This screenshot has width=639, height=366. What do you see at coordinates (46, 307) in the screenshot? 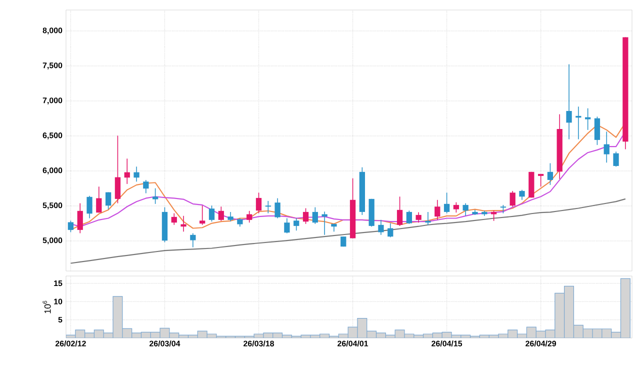
I see `y-axis-title: 10$^{6}$` at bounding box center [46, 307].